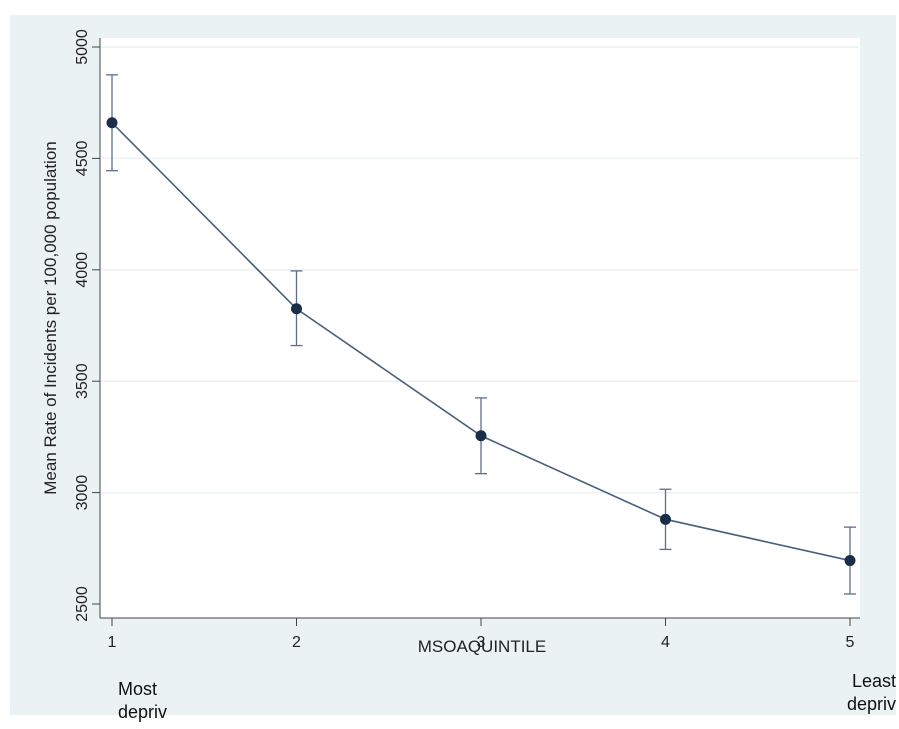 The width and height of the screenshot is (899, 729). I want to click on x-tick-label: 5, so click(850, 642).